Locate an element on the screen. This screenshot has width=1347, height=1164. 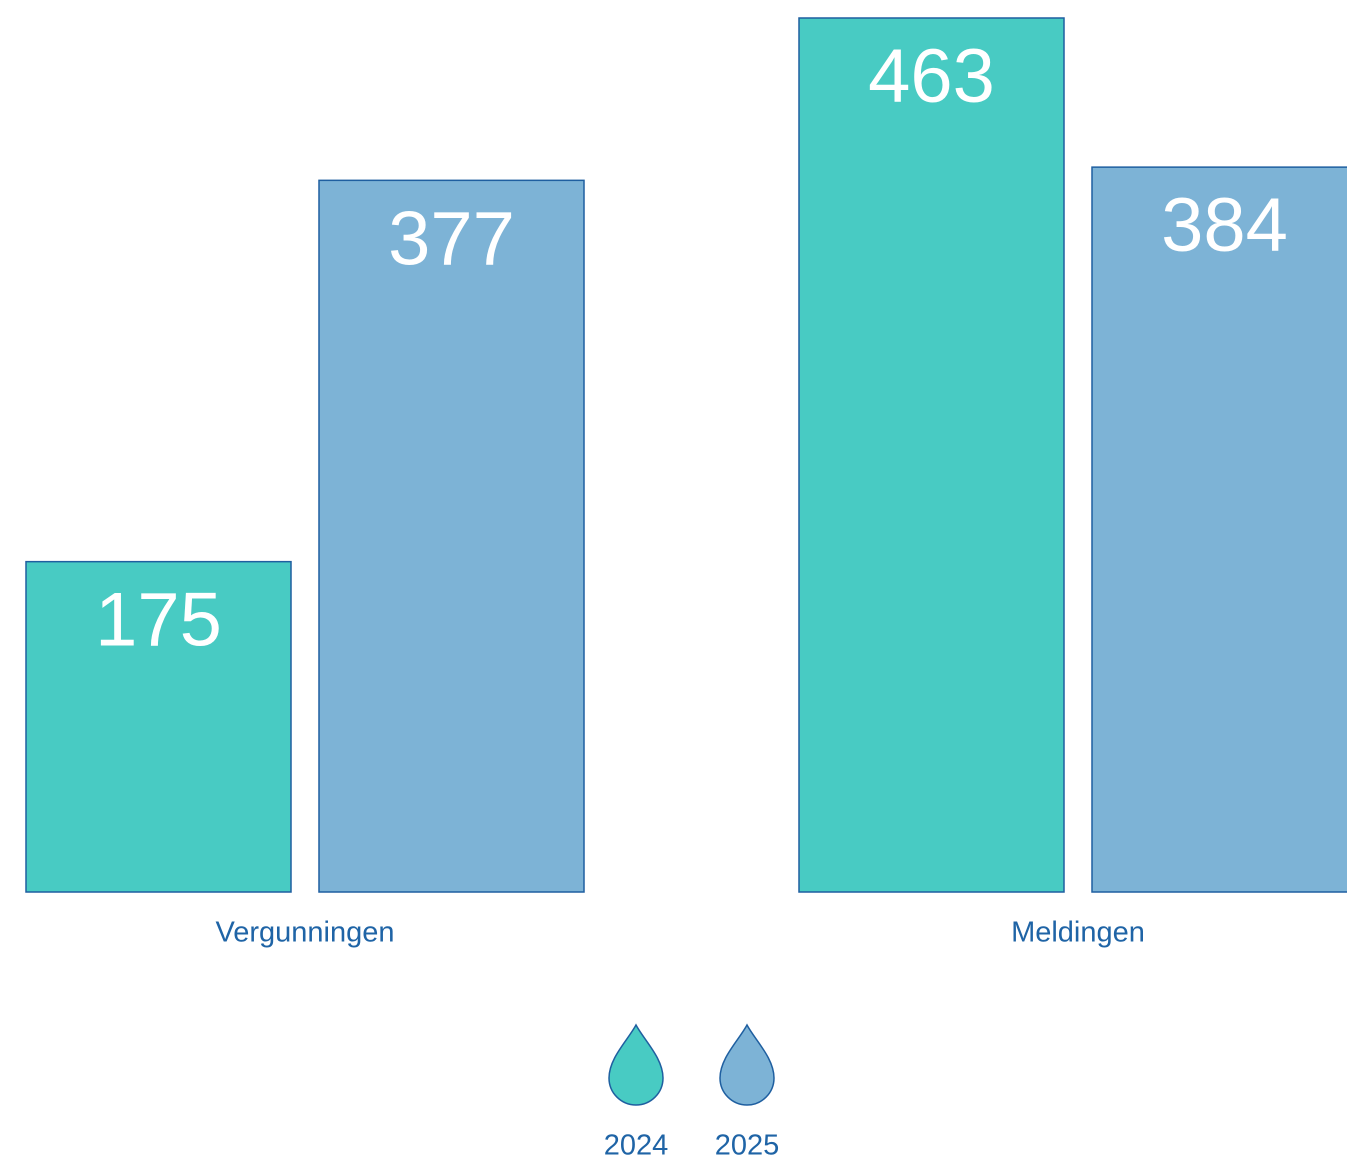
value-label: 463 is located at coordinates (931, 76).